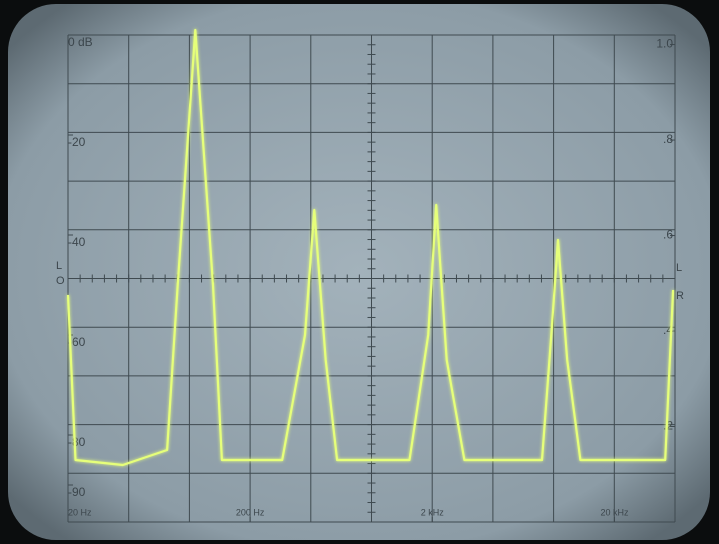  What do you see at coordinates (668, 426) in the screenshot?
I see `y2-tick-label: .2` at bounding box center [668, 426].